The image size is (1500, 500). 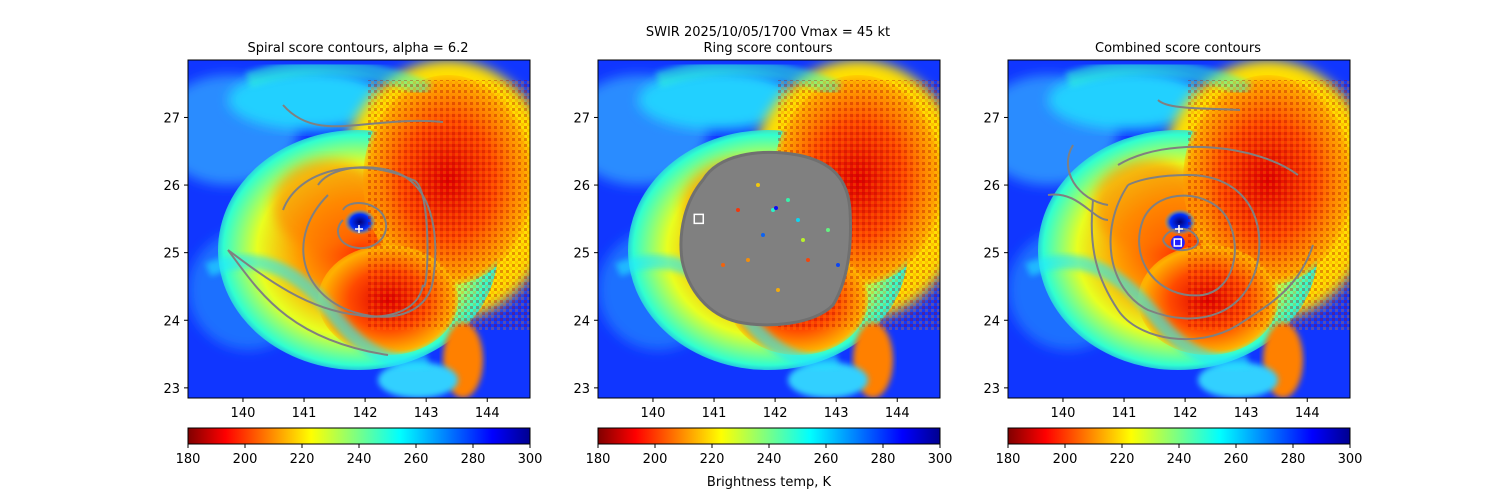 I want to click on combined-contour-west, so click(x=1078, y=182).